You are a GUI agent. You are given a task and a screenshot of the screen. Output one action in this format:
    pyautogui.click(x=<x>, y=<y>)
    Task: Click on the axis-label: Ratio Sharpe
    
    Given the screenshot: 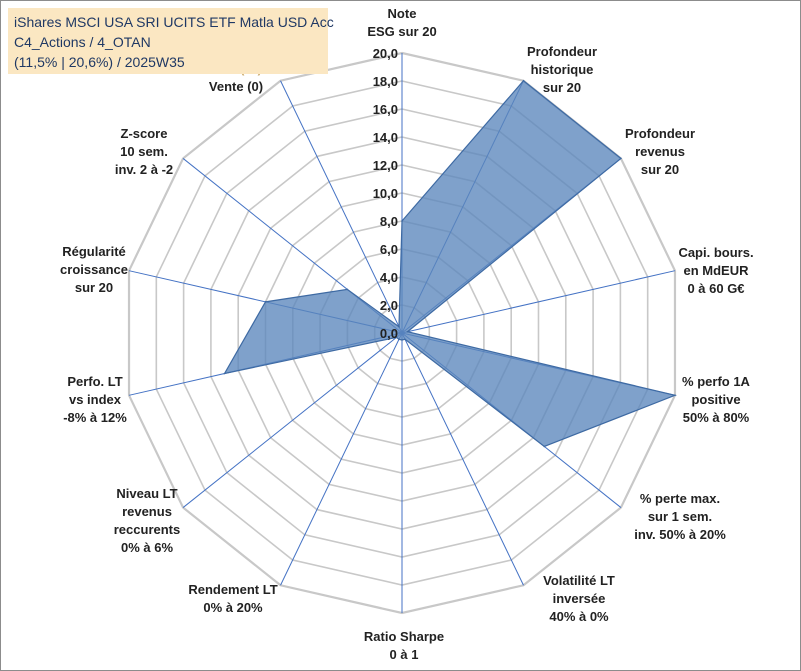 What is the action you would take?
    pyautogui.click(x=404, y=636)
    